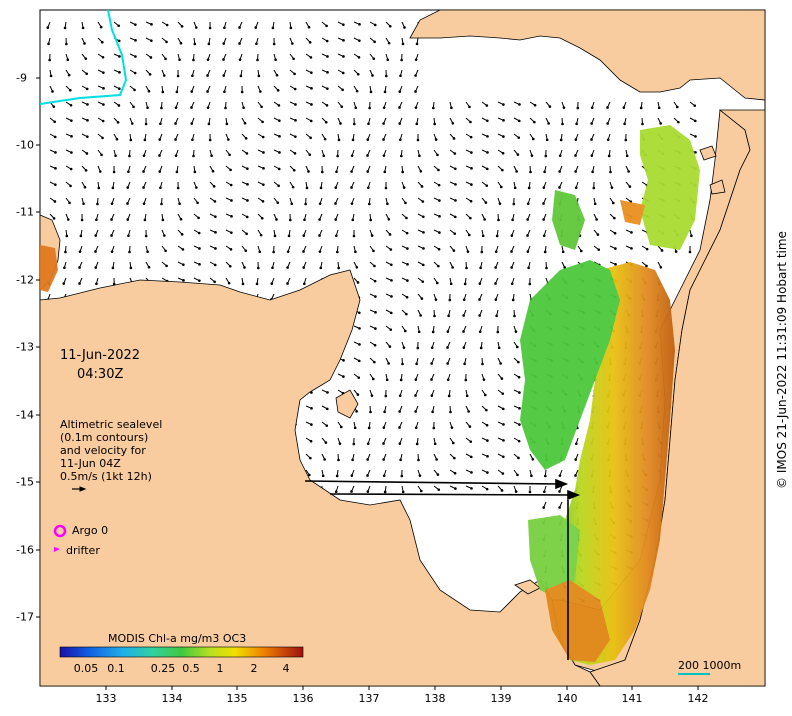 Image resolution: width=792 pixels, height=716 pixels. What do you see at coordinates (90, 530) in the screenshot?
I see `argo-legend-label: Argo 0` at bounding box center [90, 530].